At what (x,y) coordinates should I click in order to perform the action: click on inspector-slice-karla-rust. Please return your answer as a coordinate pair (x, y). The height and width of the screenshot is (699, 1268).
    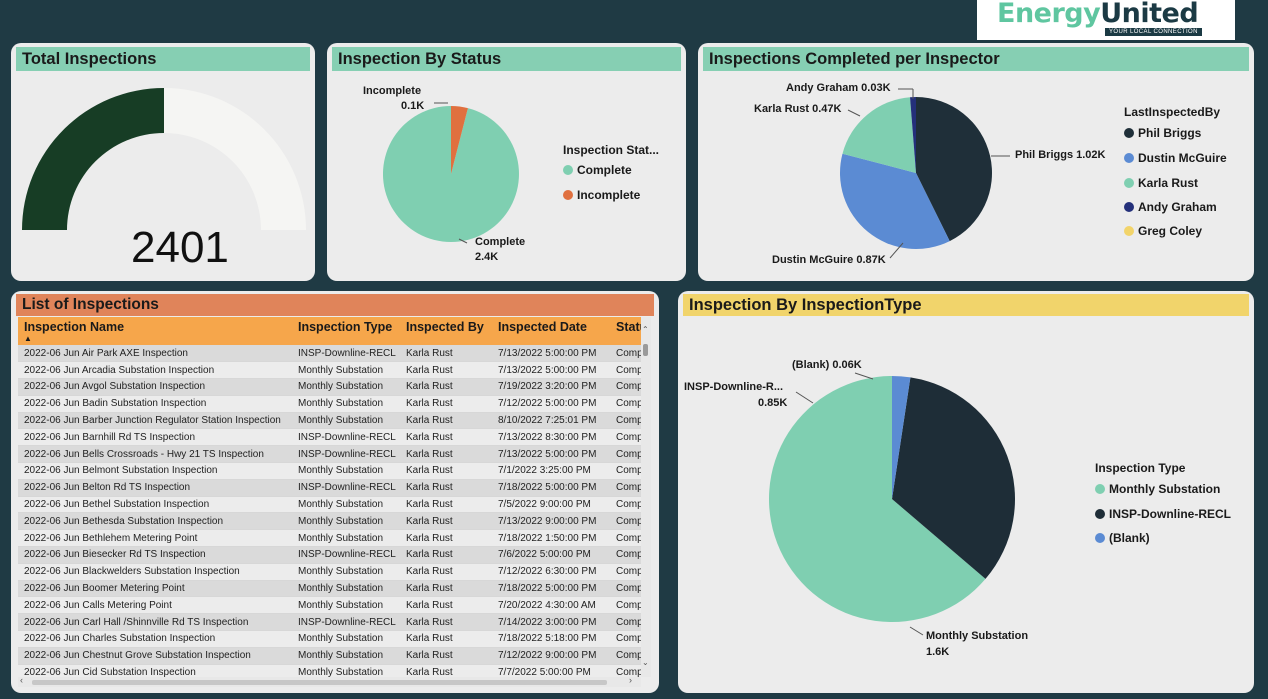
    Looking at the image, I should click on (879, 135).